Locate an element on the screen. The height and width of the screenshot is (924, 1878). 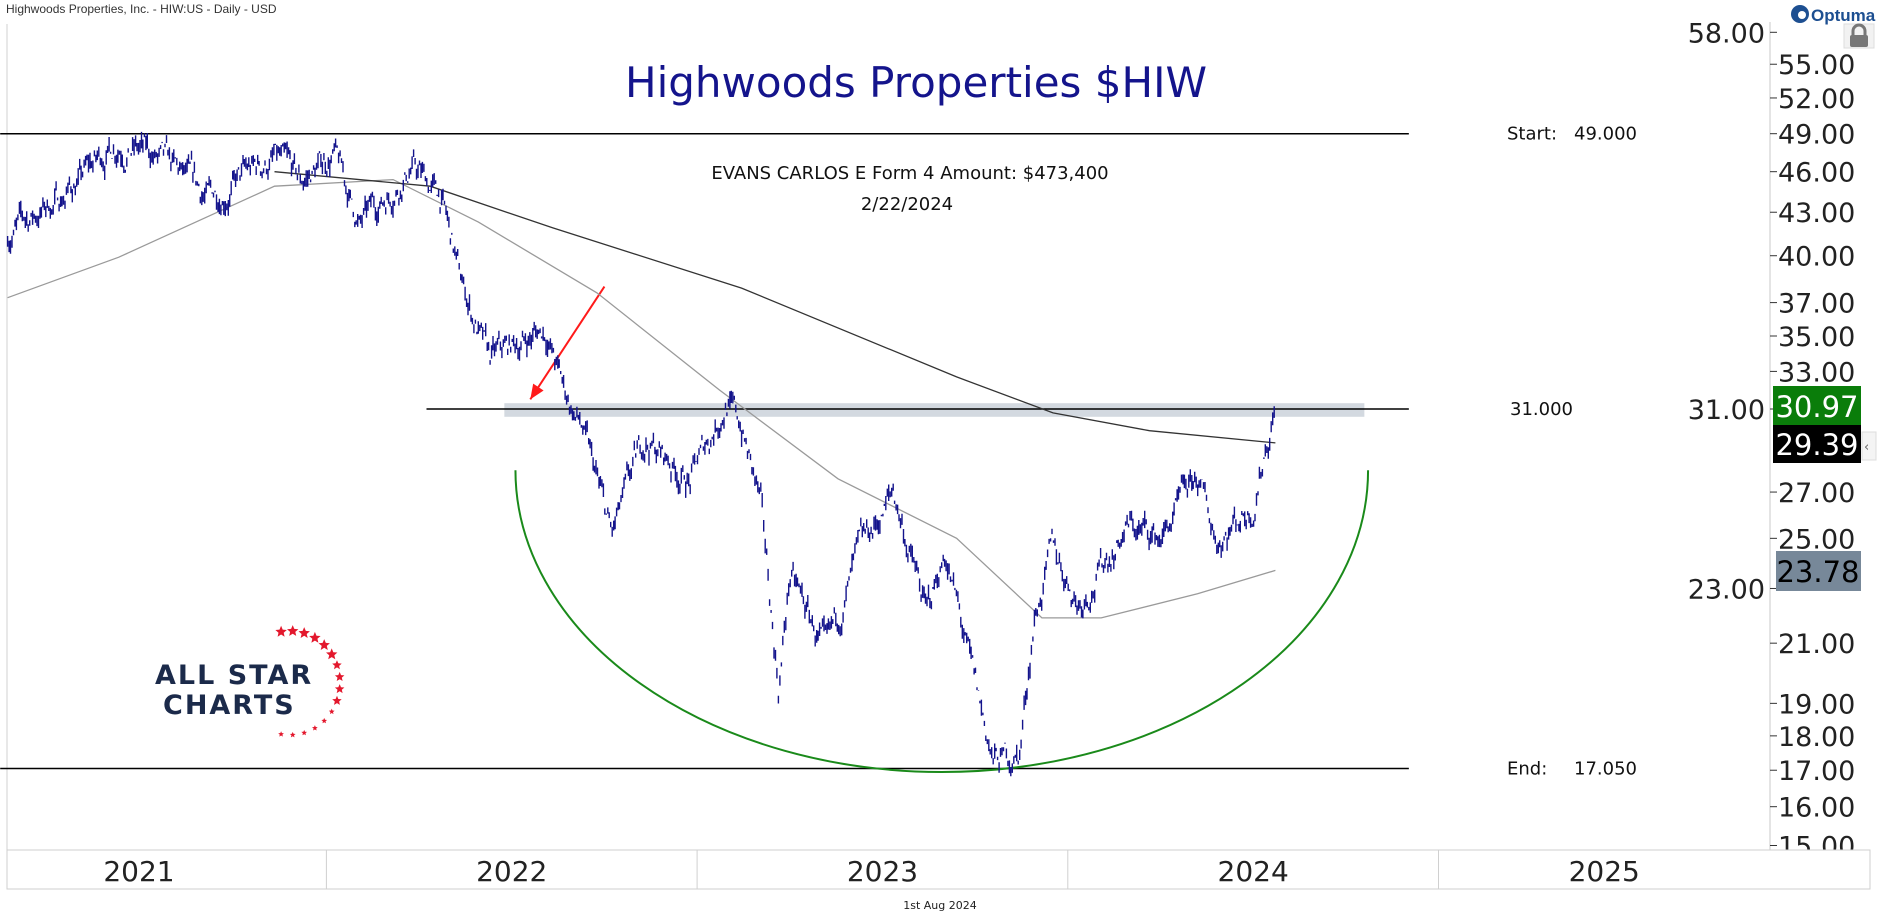
arrow-head-icon is located at coordinates (537, 391).